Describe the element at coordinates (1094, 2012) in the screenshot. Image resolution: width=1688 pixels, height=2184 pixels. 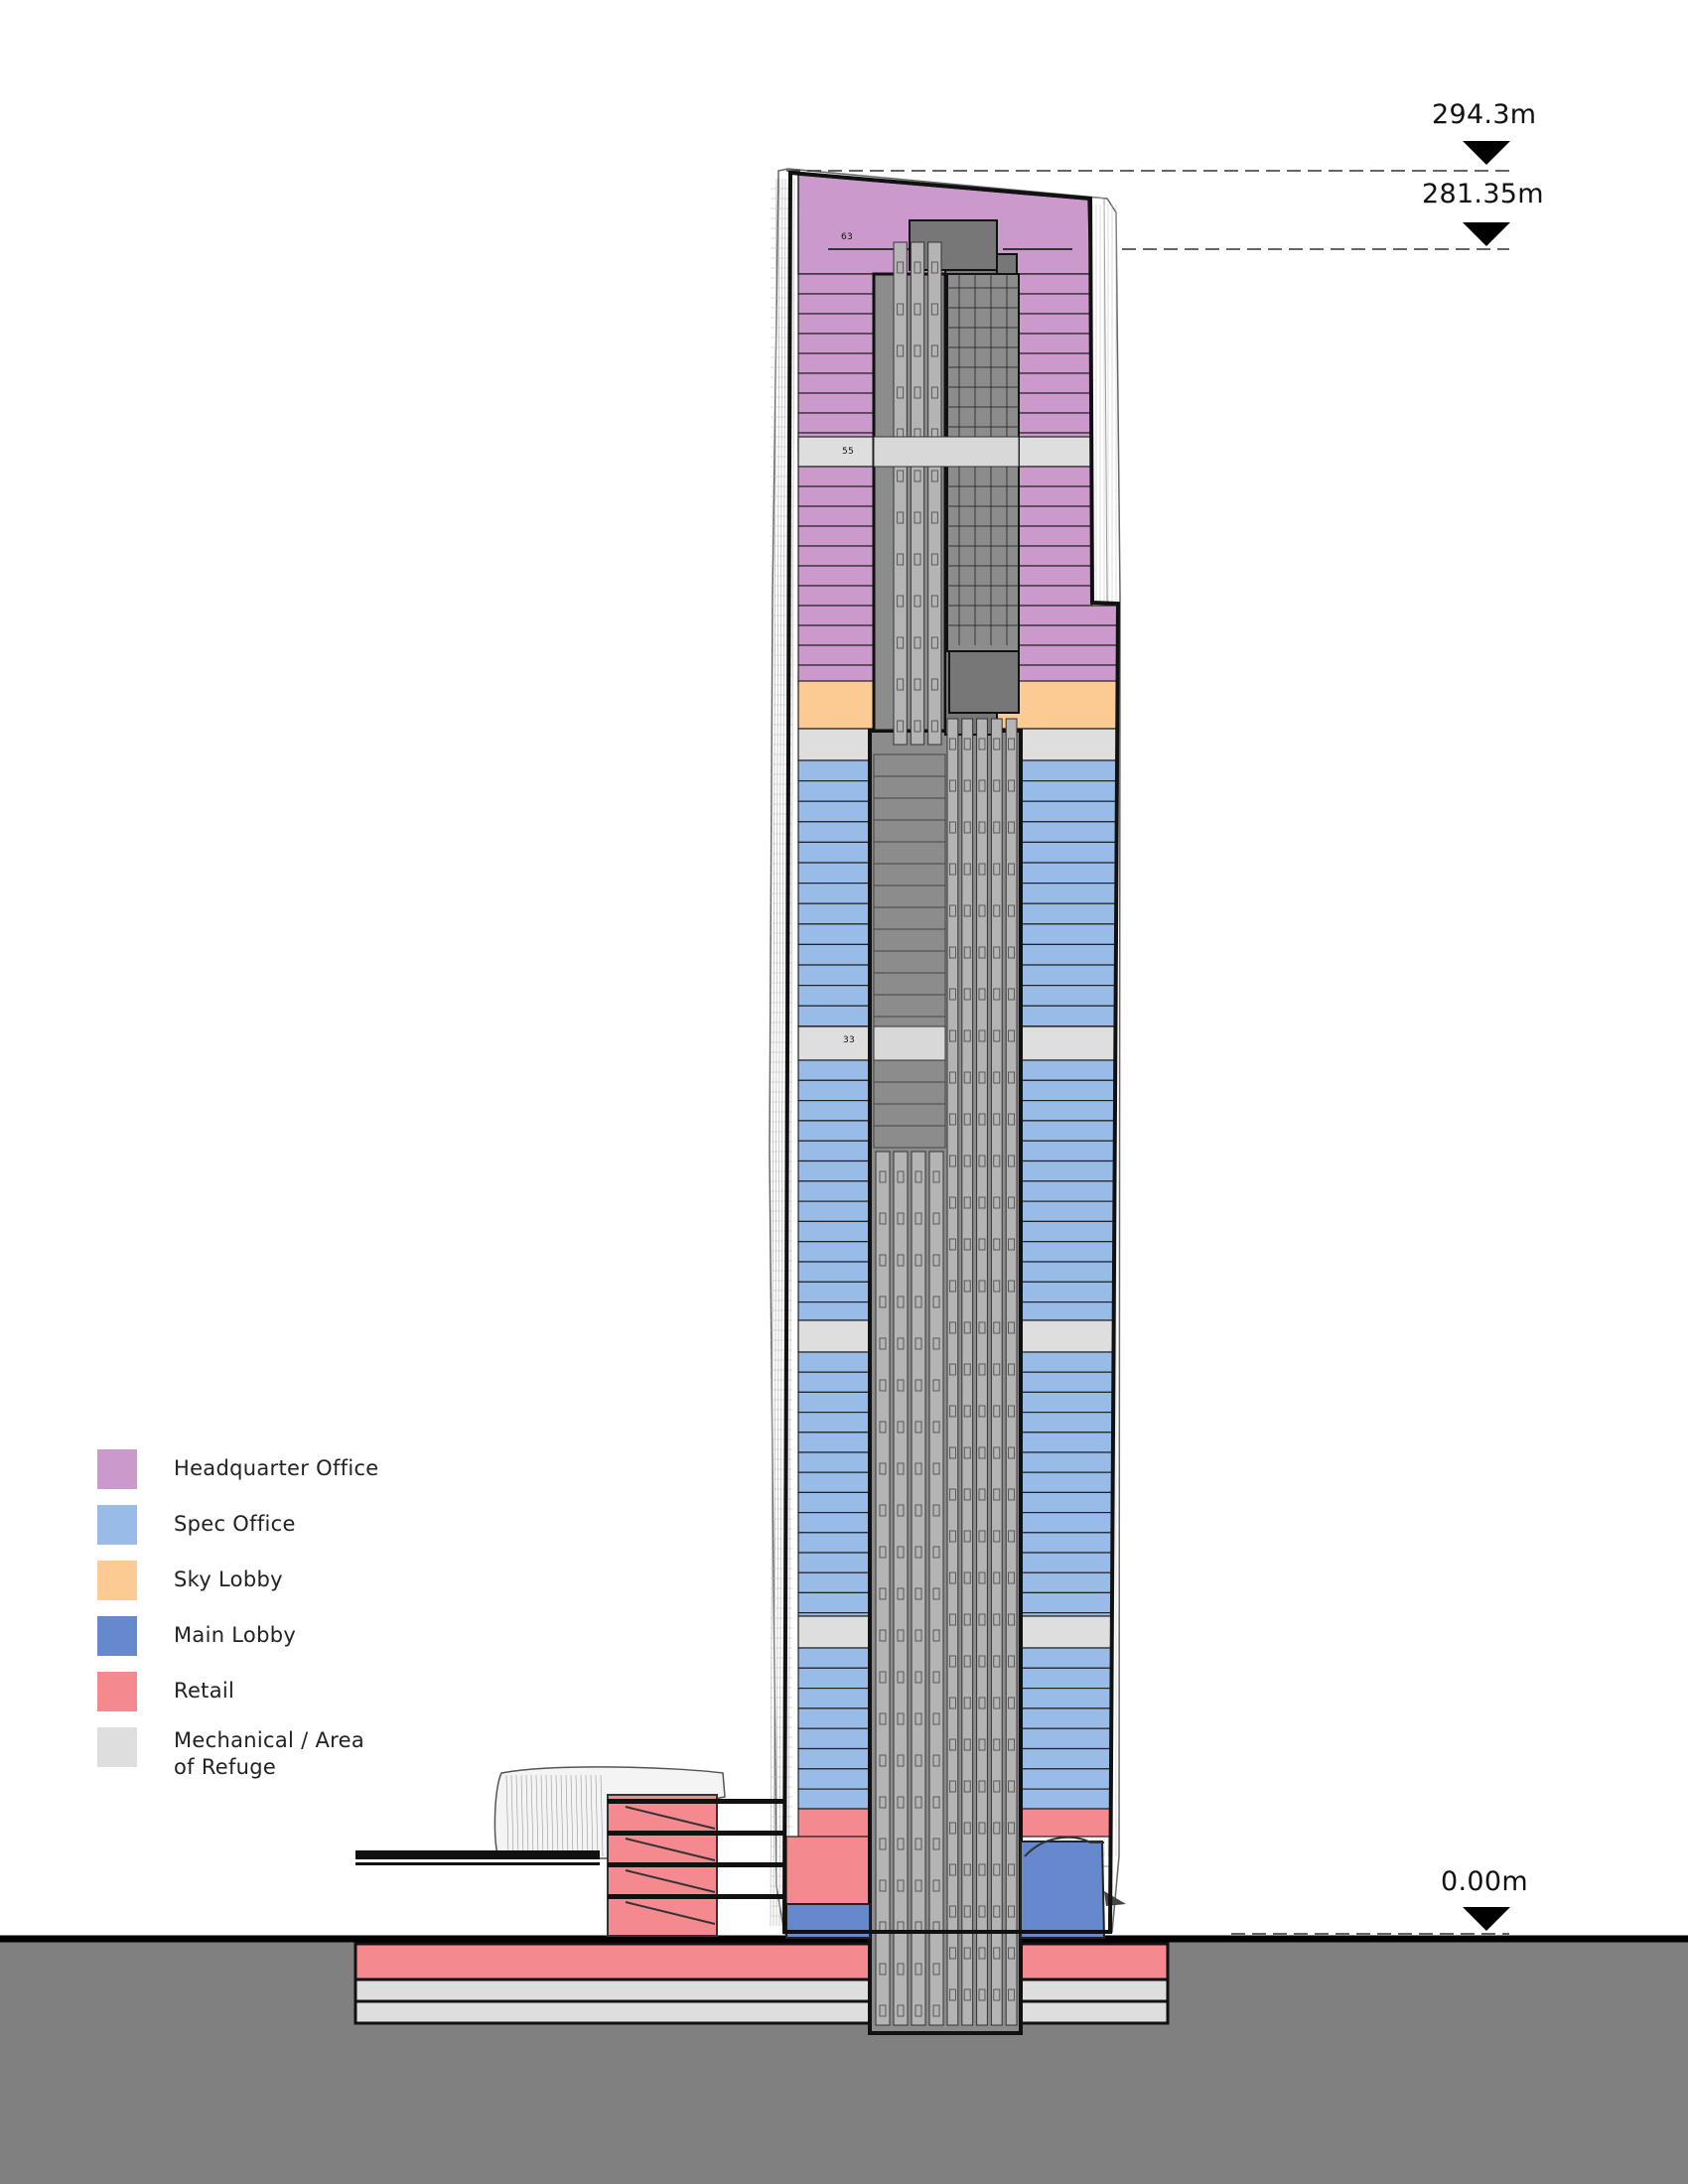
I see `basement-level-3-right` at that location.